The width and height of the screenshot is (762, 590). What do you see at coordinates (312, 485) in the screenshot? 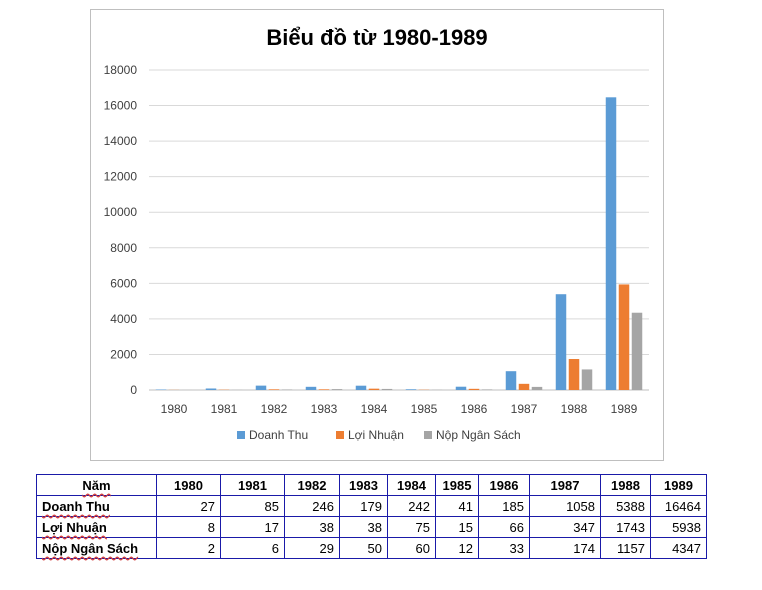
I see `table-header-cell: 1982` at bounding box center [312, 485].